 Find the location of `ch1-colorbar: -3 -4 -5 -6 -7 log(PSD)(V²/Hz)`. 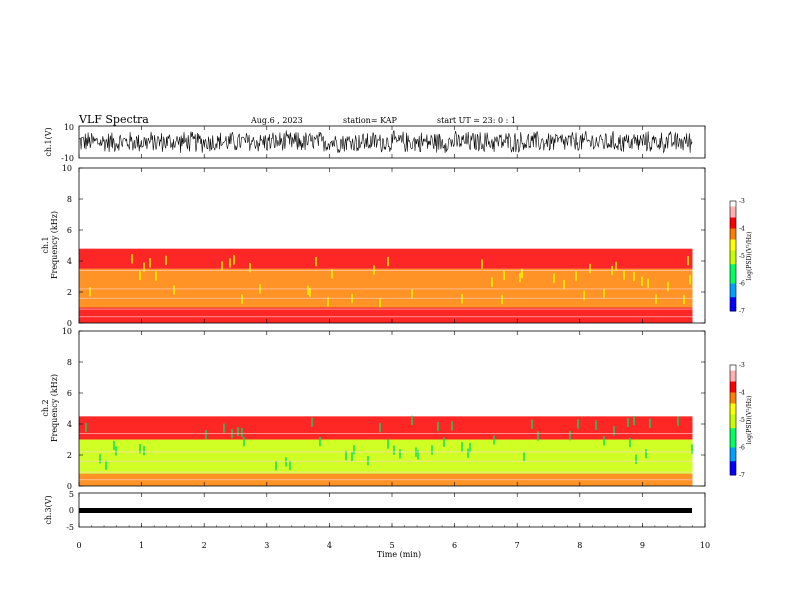

ch1-colorbar: -3 -4 -5 -6 -7 log(PSD)(V²/Hz) is located at coordinates (741, 256).